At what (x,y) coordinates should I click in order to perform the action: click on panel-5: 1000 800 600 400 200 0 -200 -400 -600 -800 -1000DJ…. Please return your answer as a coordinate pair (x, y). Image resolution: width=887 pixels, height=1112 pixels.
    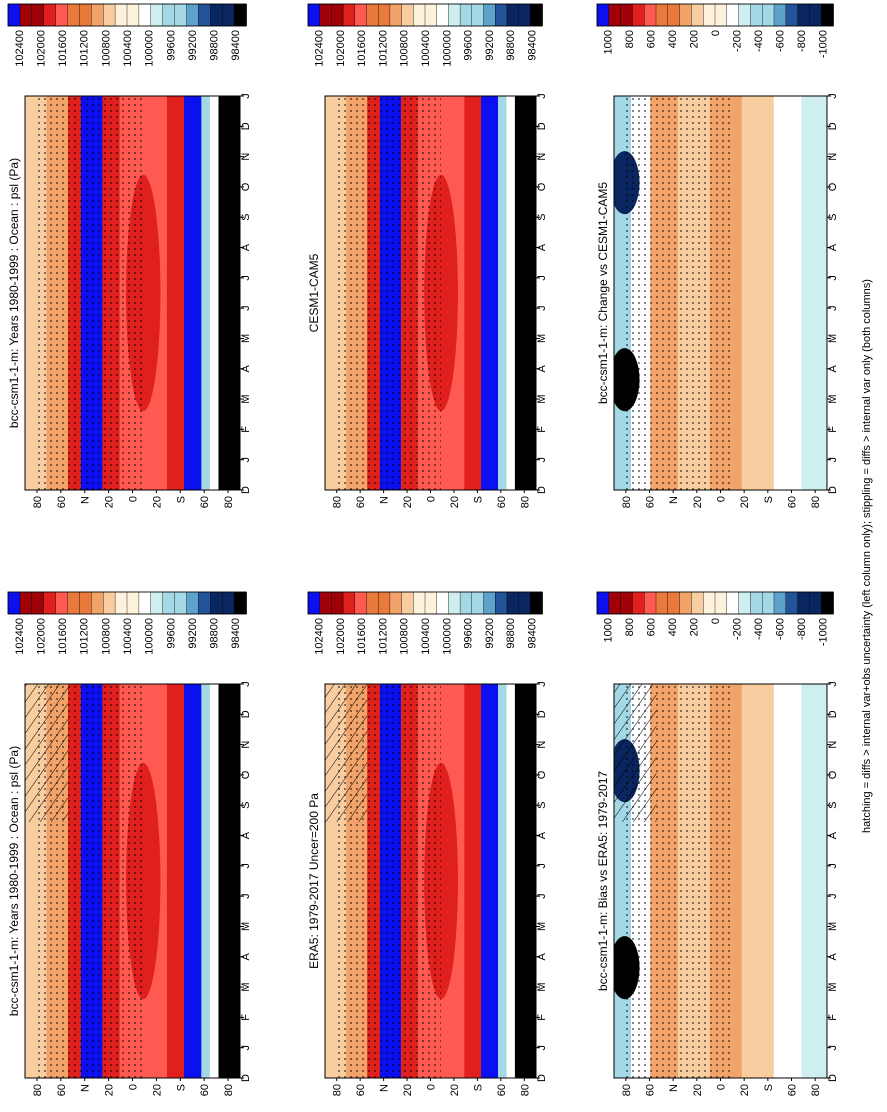
    Looking at the image, I should click on (717, 843).